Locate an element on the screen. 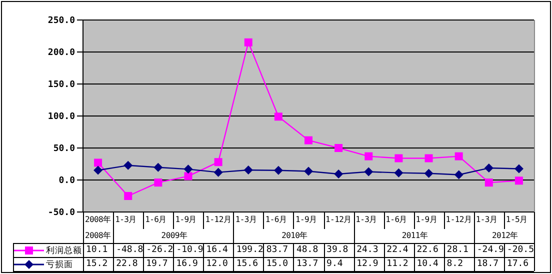  data-label: 12.9 is located at coordinates (369, 264).